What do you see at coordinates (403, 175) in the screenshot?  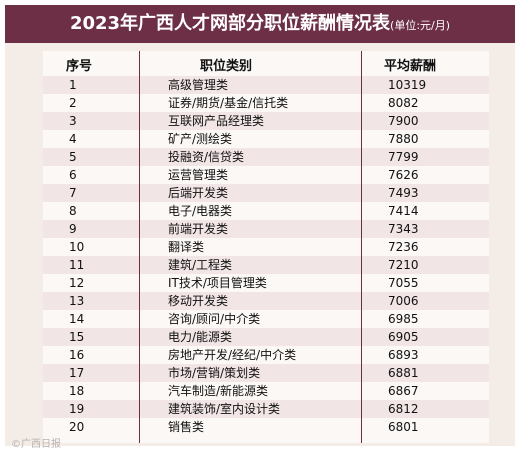 I see `row-salary: 7626` at bounding box center [403, 175].